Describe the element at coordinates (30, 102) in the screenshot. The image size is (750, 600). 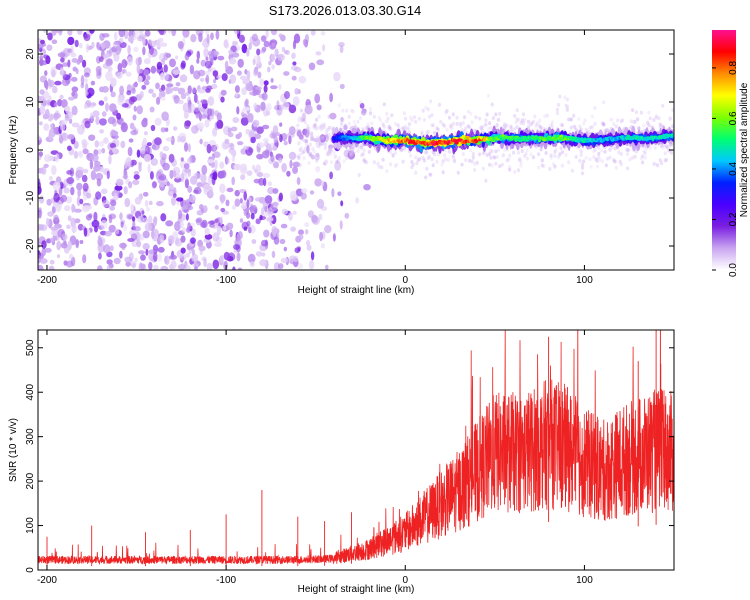
I see `y-tick-label: 10` at that location.